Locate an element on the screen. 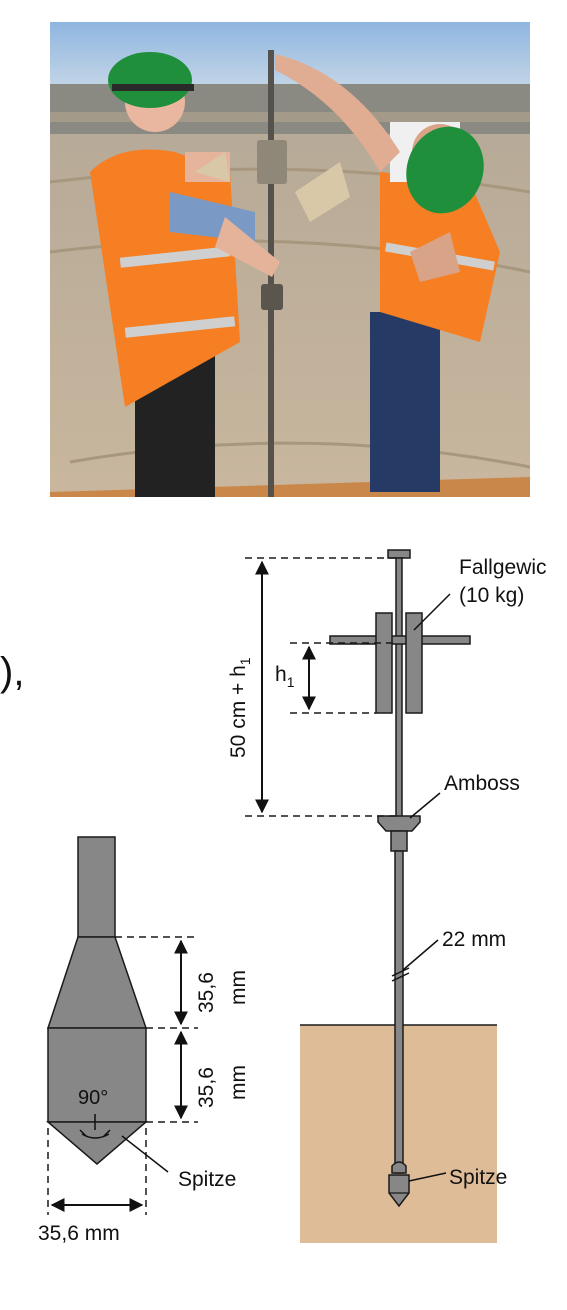 The image size is (567, 1310). drop-weight-right is located at coordinates (414, 663).